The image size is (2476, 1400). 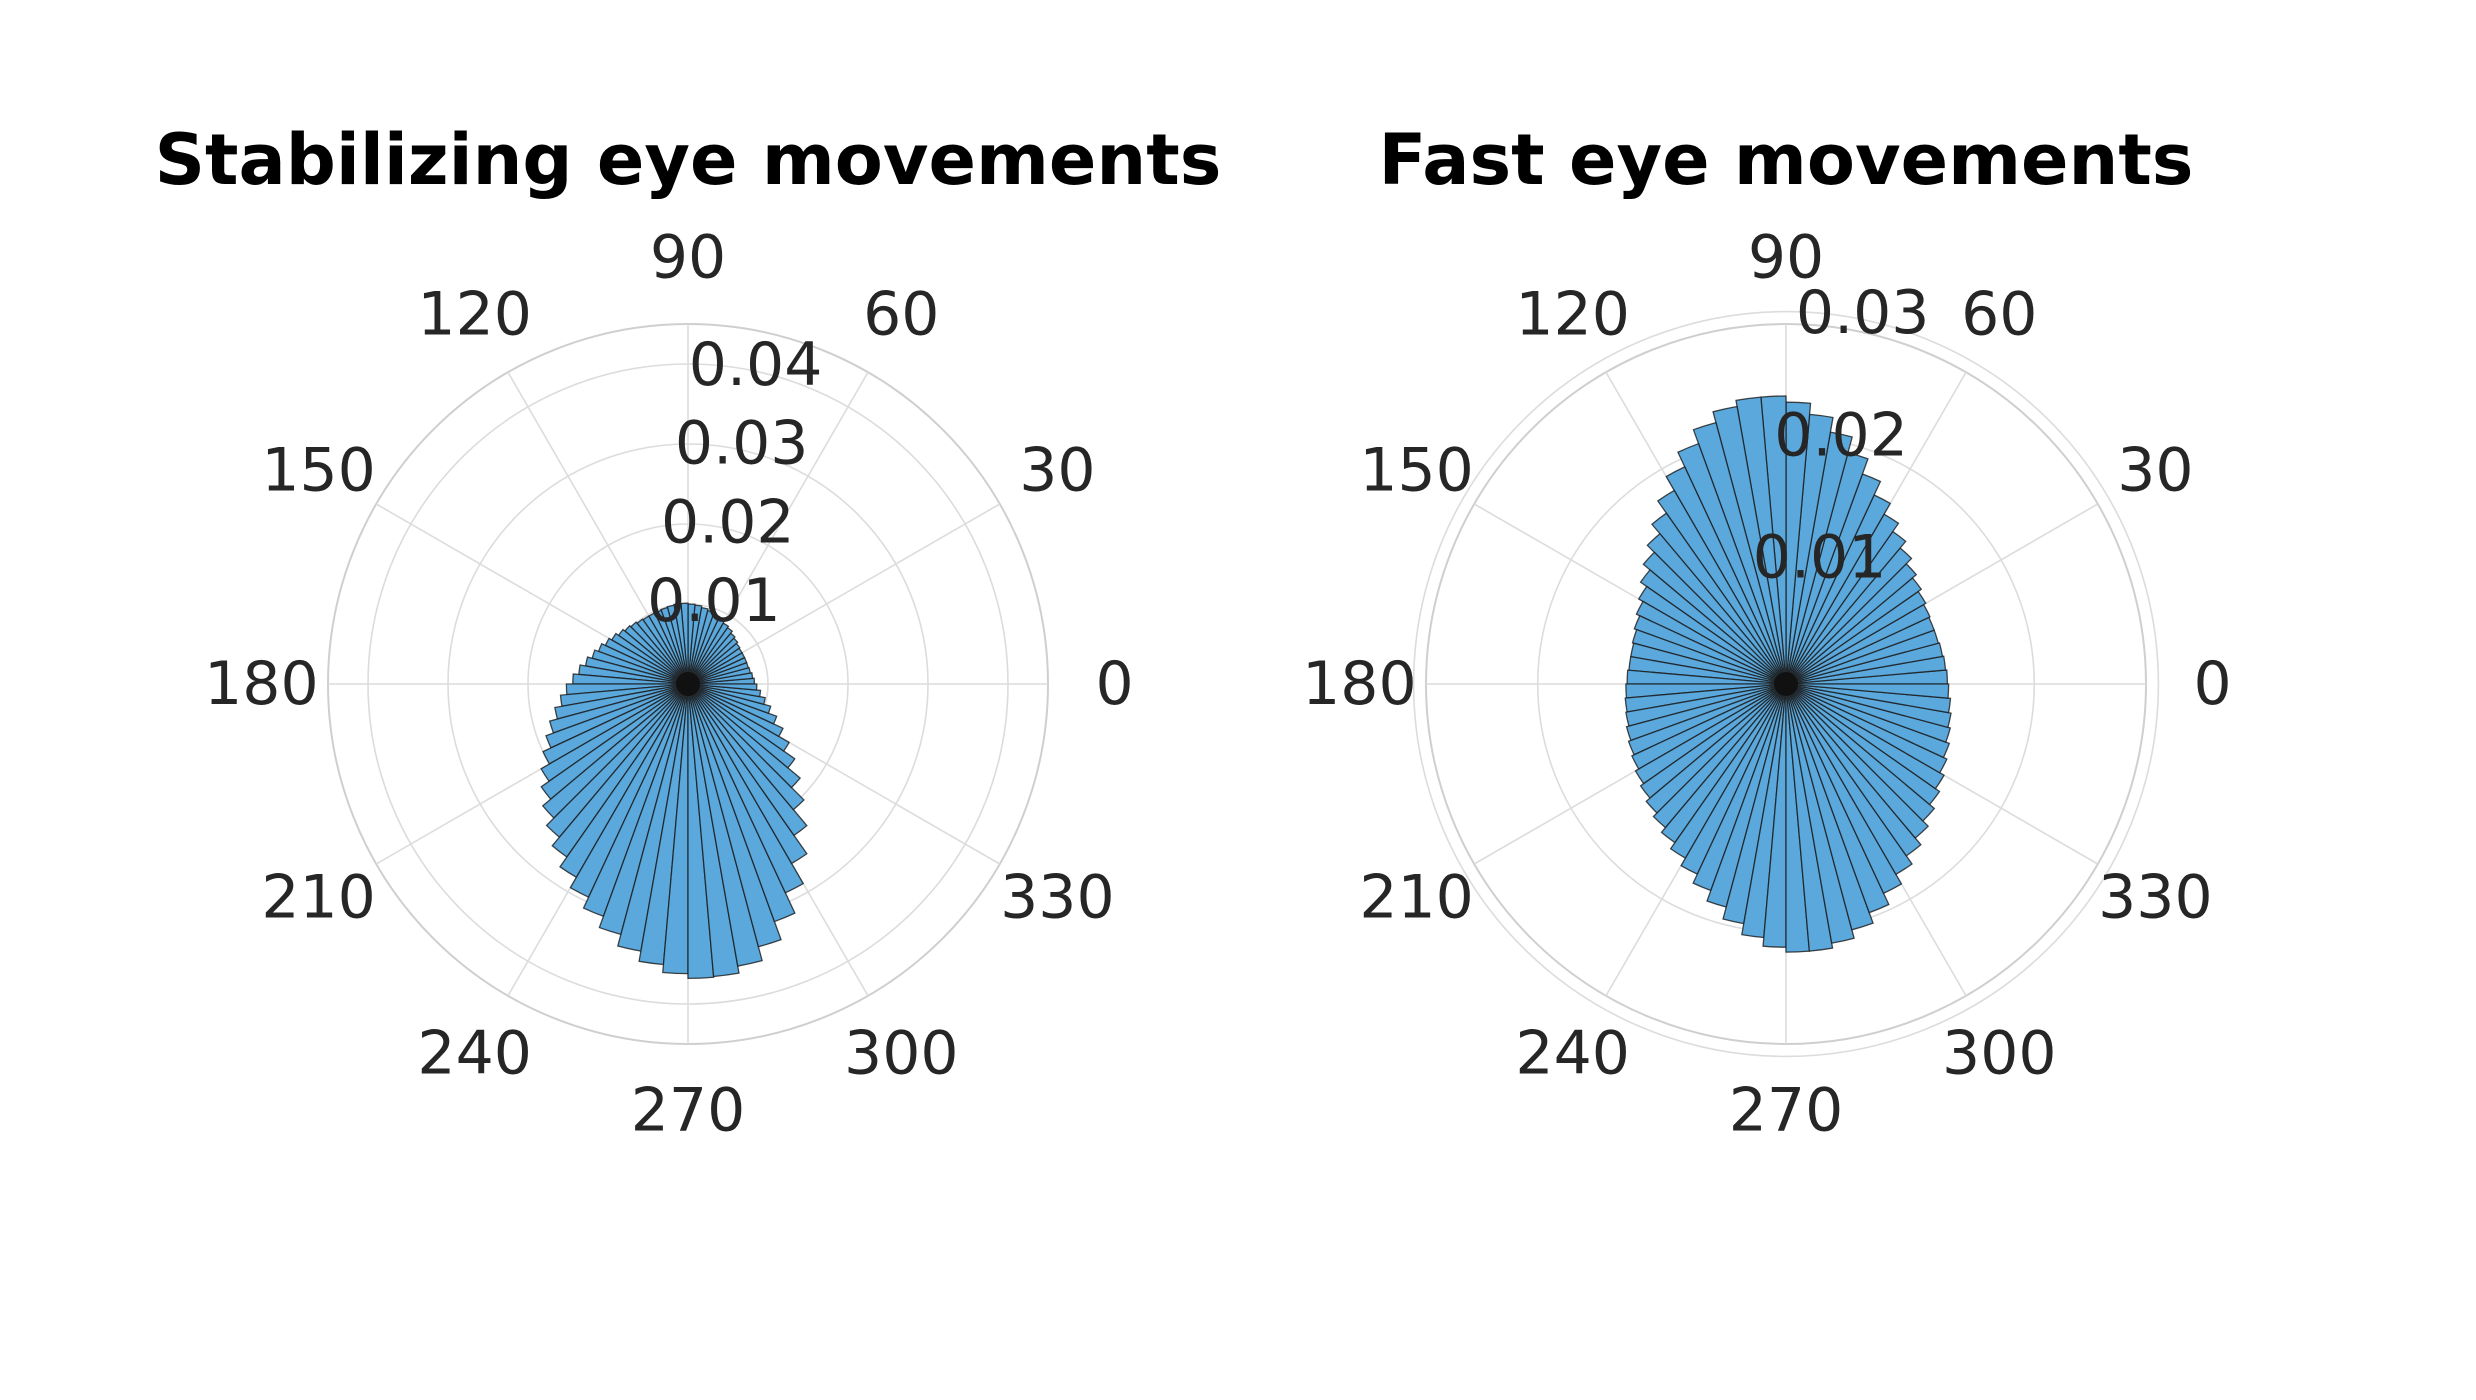 What do you see at coordinates (1820, 558) in the screenshot?
I see `fast-radial-tick-0.01: 0.01` at bounding box center [1820, 558].